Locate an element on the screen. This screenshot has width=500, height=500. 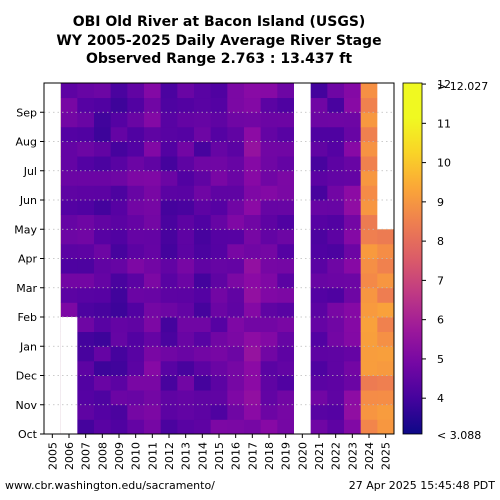
heatmap-column-2013 is located at coordinates (186, 259).